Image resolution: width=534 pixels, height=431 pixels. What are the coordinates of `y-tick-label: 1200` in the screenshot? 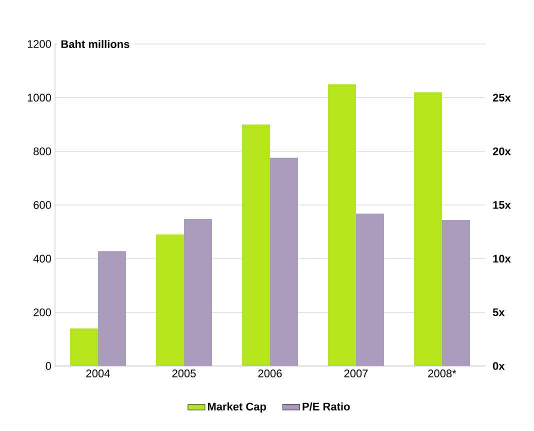 It's located at (40, 44).